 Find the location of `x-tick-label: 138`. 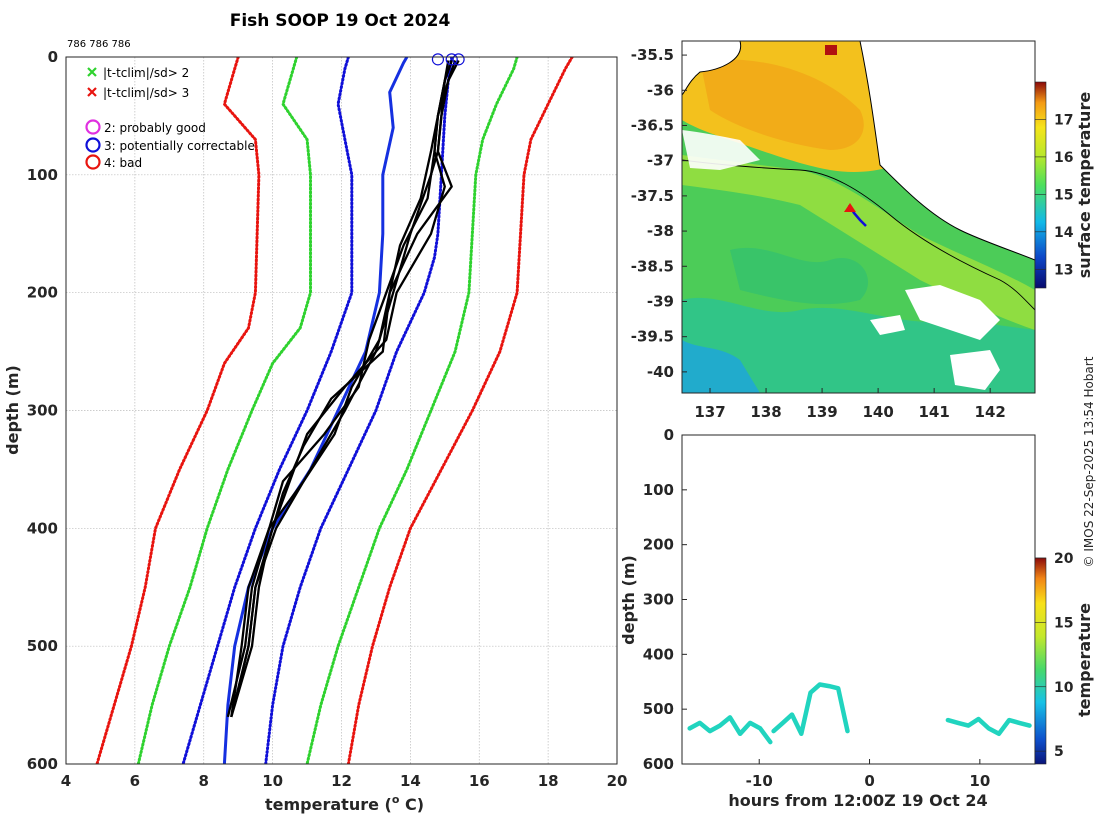

x-tick-label: 138 is located at coordinates (765, 412).